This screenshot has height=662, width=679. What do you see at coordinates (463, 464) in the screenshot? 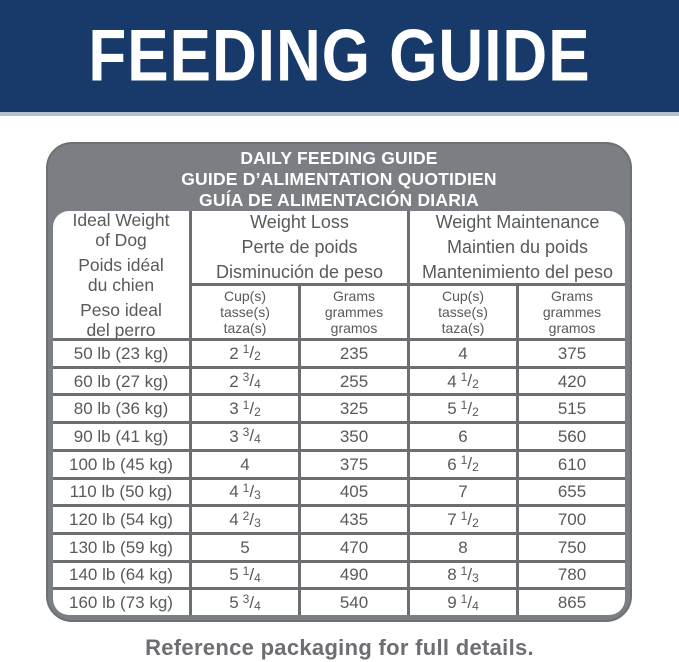
I see `cell-maint-cups-row-5: 6 1/2` at bounding box center [463, 464].